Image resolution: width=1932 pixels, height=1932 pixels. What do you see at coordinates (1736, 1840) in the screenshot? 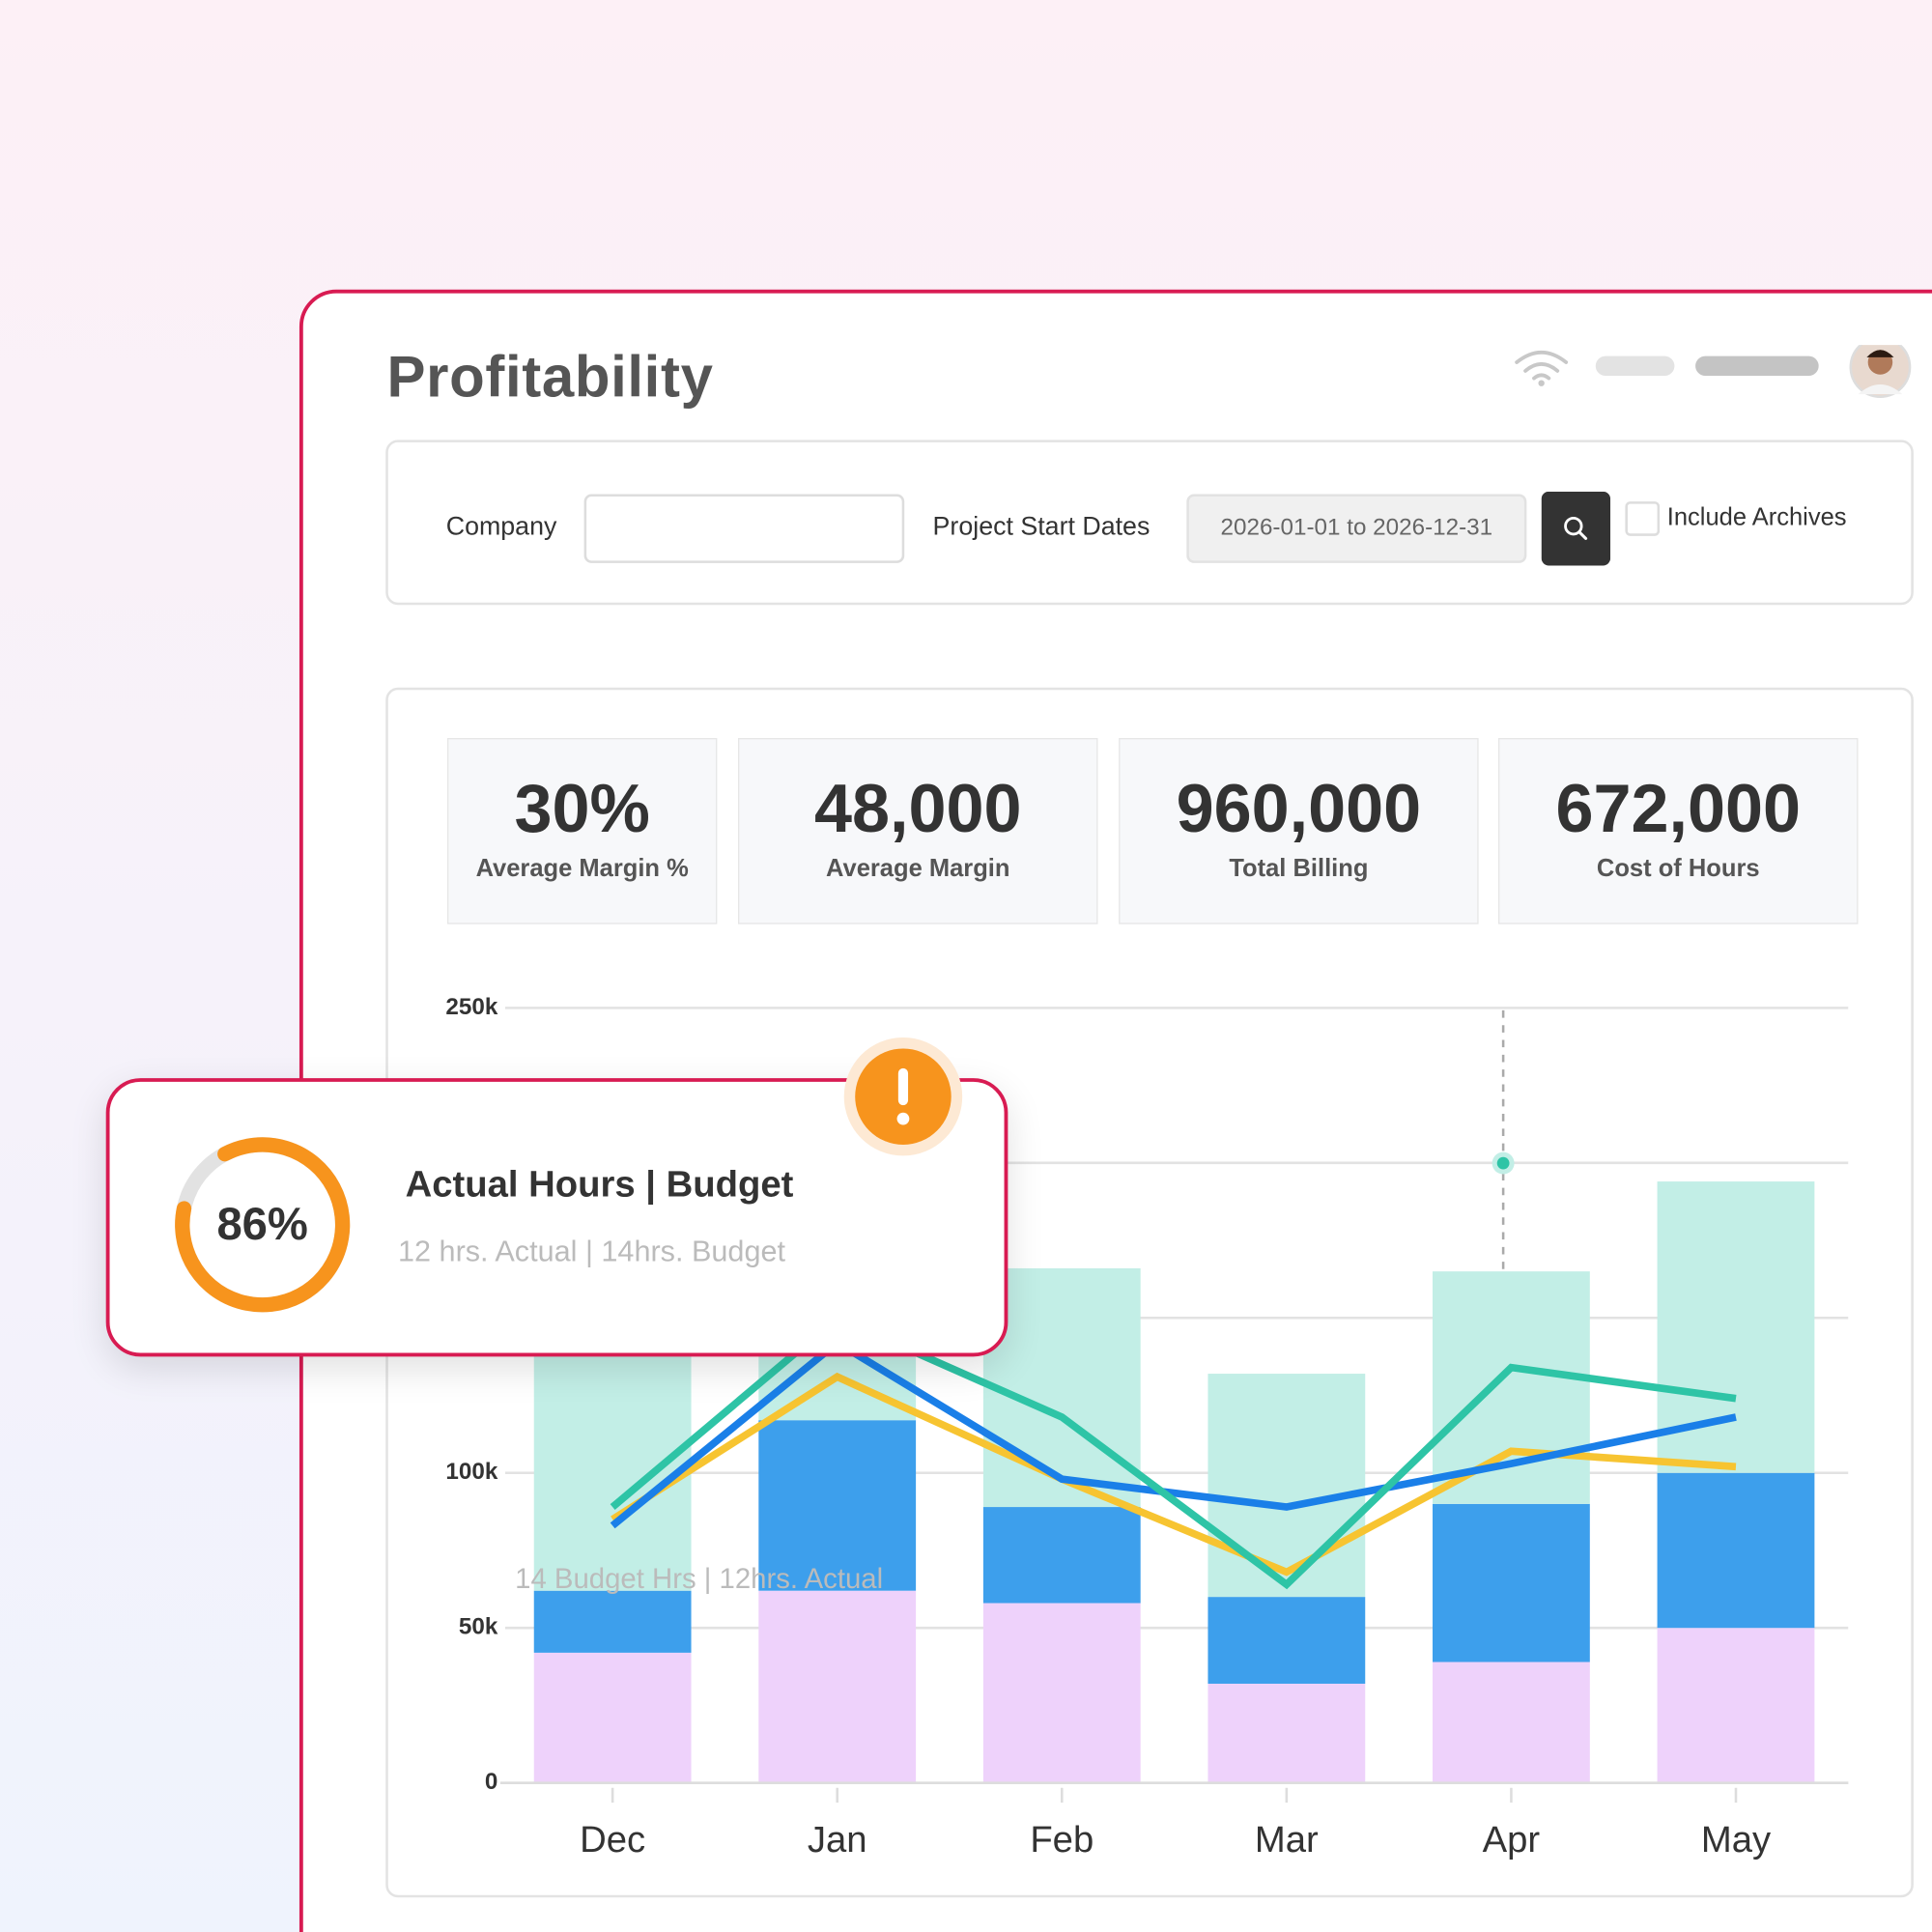
I see `x-tick-label: May` at bounding box center [1736, 1840].